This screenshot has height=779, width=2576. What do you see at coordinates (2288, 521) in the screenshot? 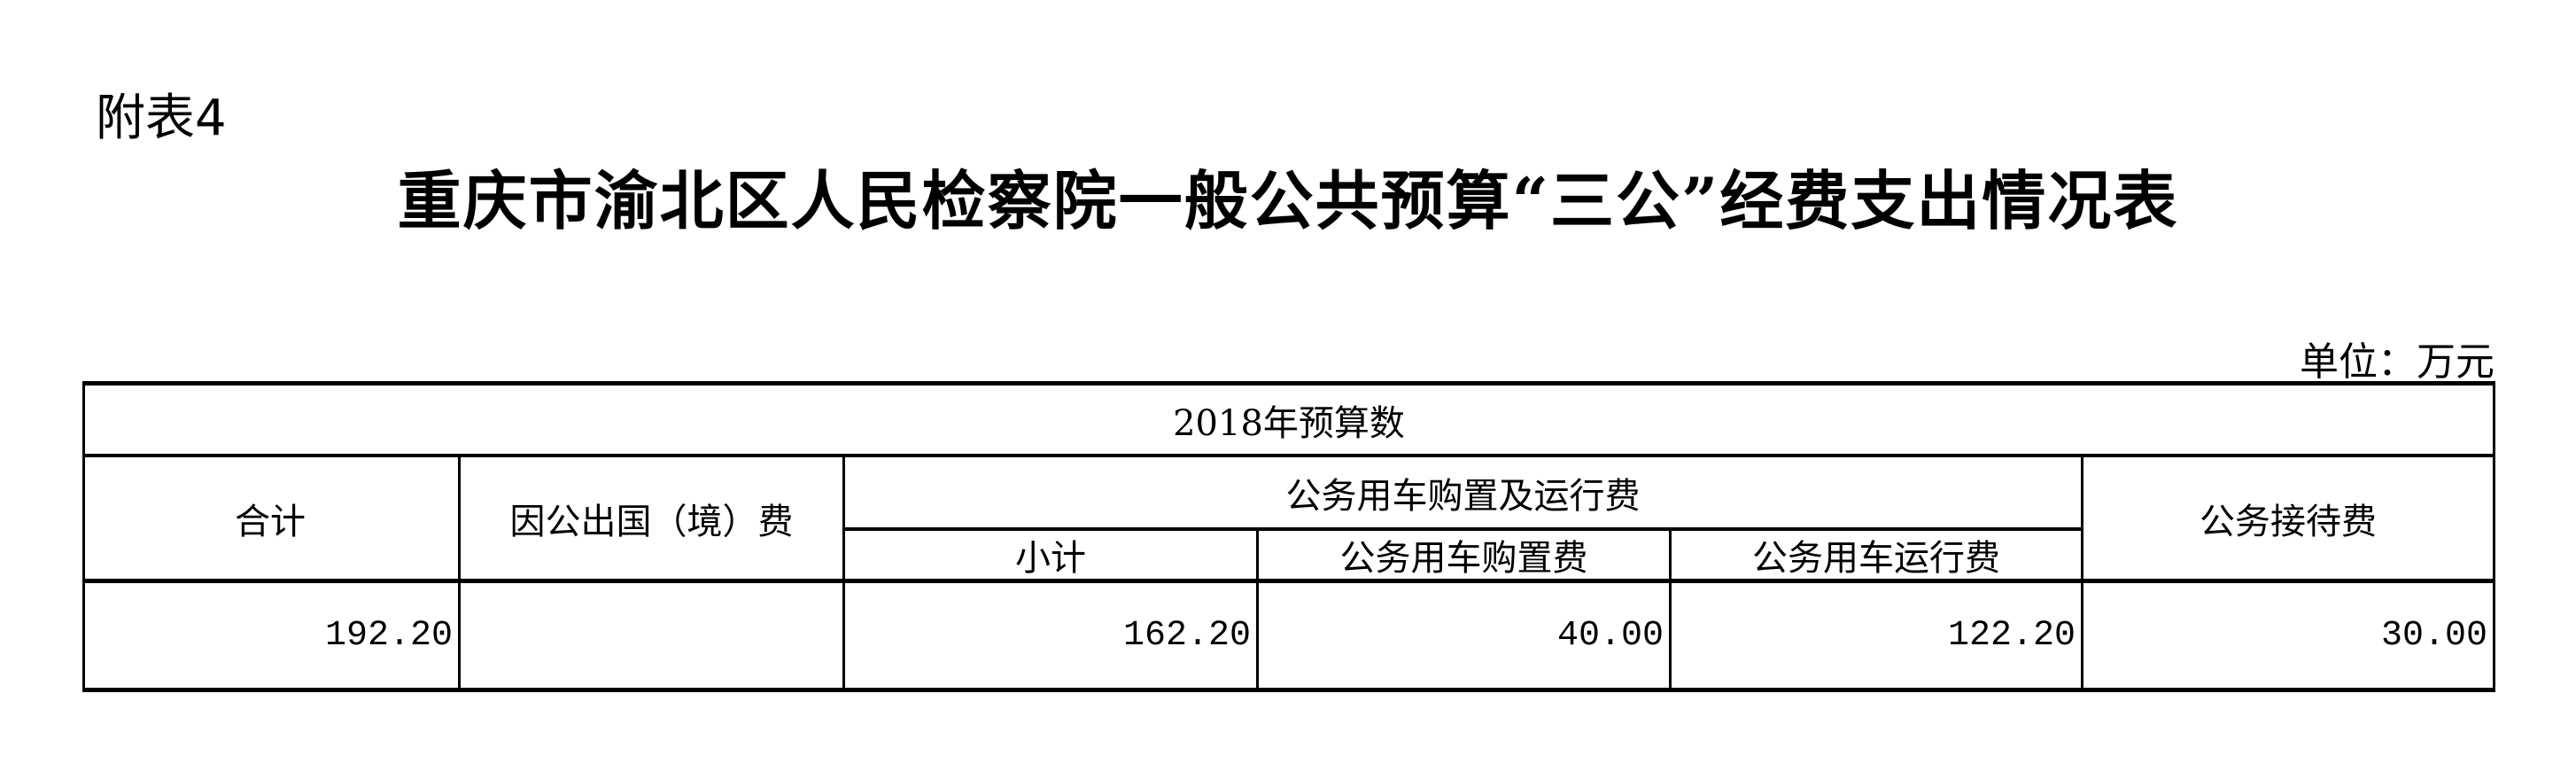
I see `header-reception: 公务接待费` at bounding box center [2288, 521].